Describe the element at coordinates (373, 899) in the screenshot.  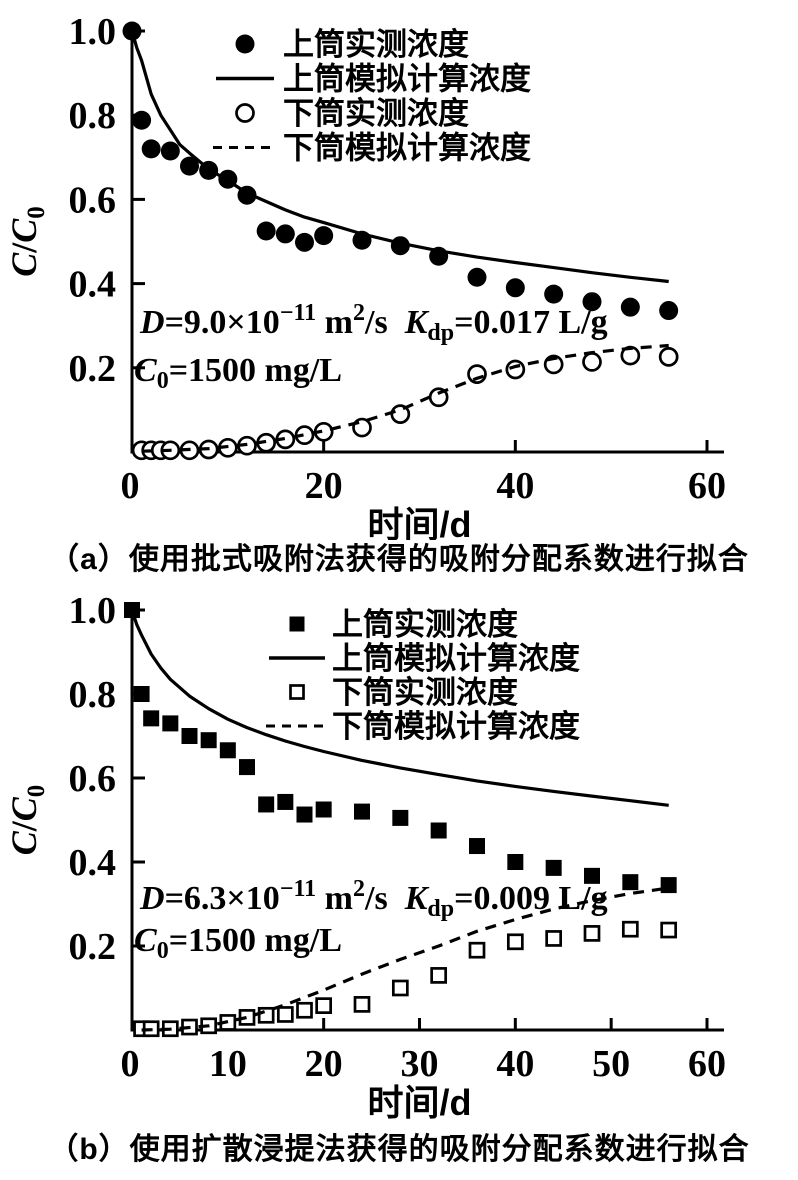
I see `annotation: D=6.3×10−11 m2/s Kdp=0.009 L/g` at that location.